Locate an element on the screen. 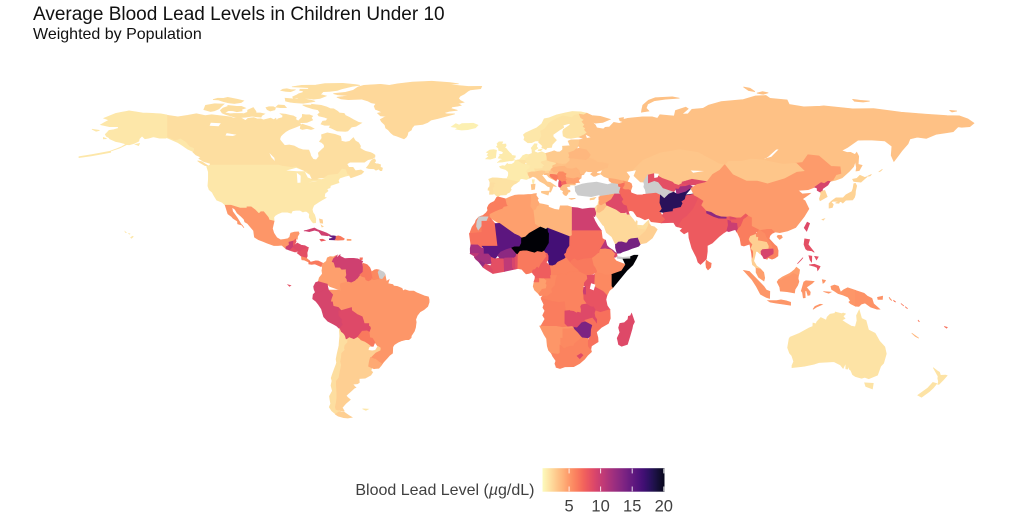 The height and width of the screenshot is (512, 1024). svg-text: 10 is located at coordinates (600, 505).